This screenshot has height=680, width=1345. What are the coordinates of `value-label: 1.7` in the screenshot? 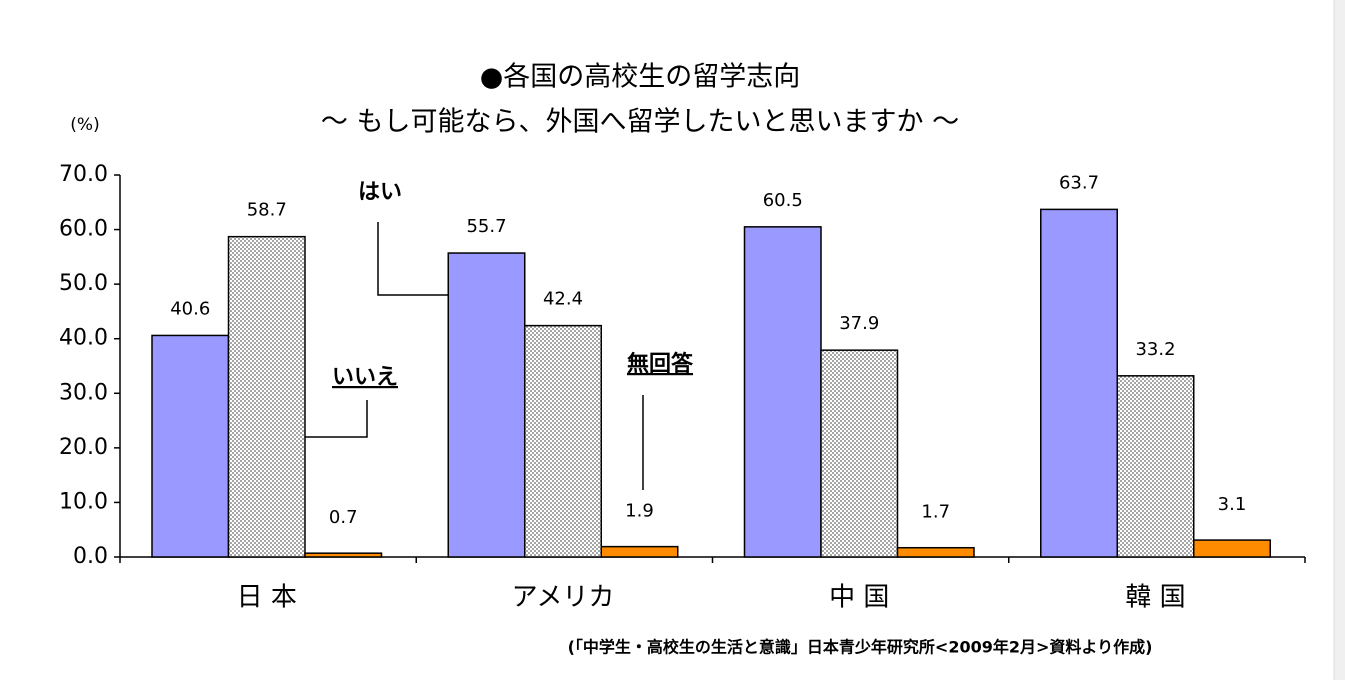 It's located at (935, 512).